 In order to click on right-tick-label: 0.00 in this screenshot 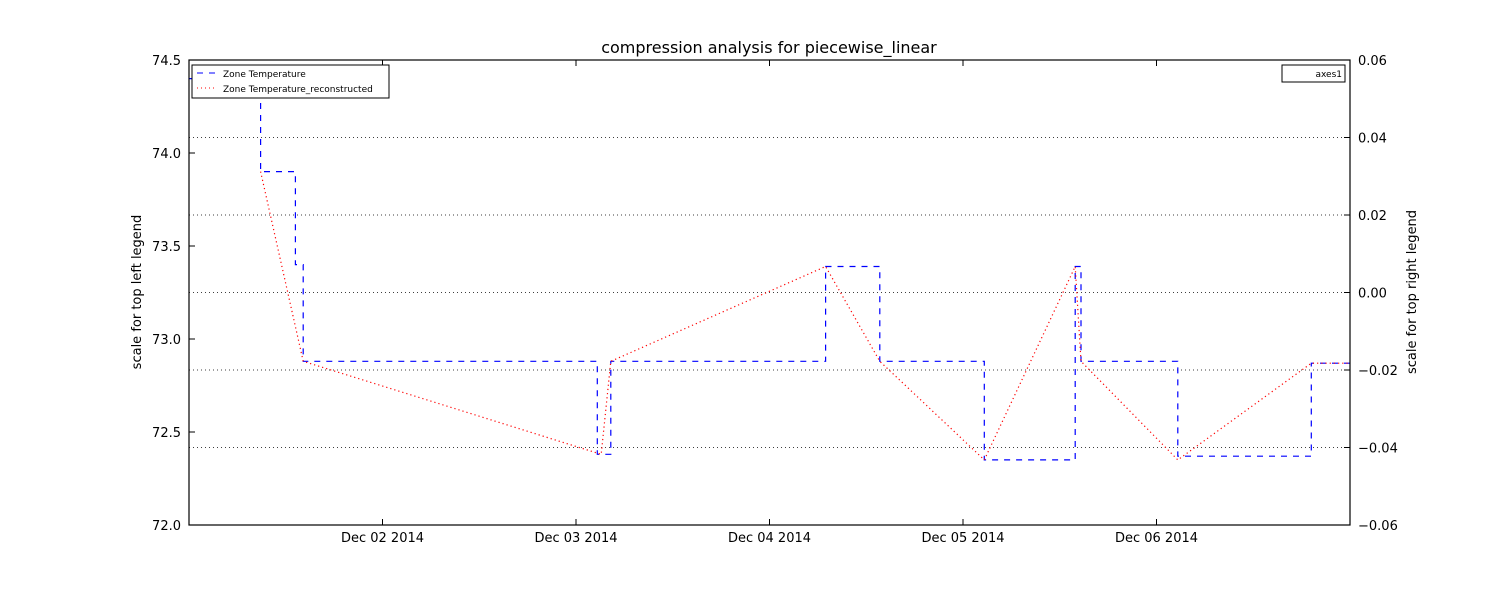, I will do `click(1372, 294)`.